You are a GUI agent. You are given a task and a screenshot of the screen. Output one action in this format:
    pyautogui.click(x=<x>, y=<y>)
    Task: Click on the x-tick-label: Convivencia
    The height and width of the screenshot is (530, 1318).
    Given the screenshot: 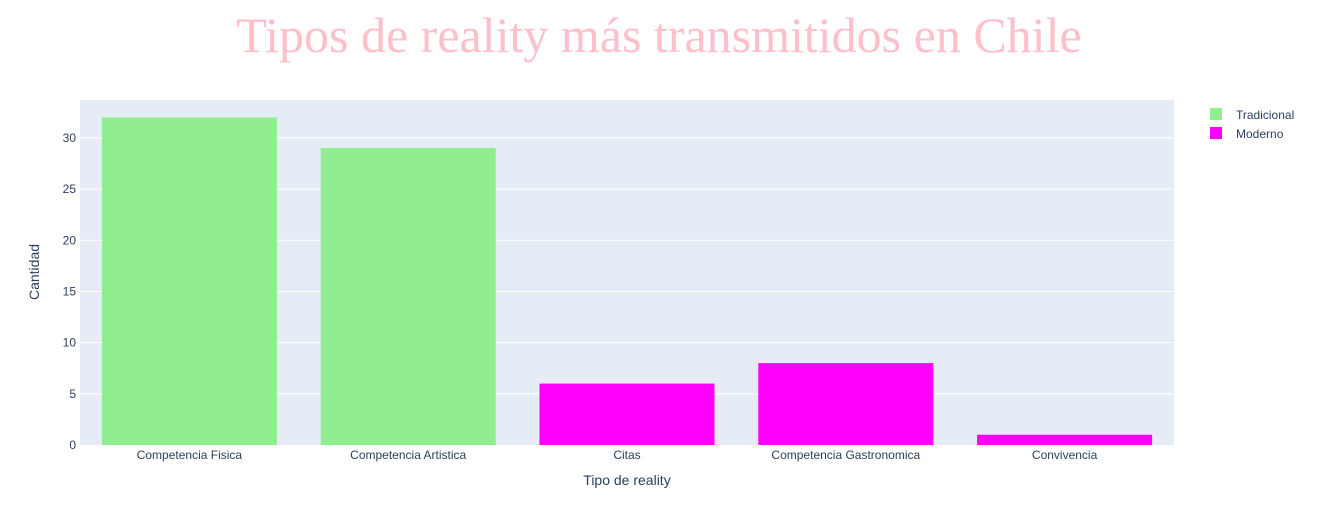 What is the action you would take?
    pyautogui.click(x=1065, y=455)
    